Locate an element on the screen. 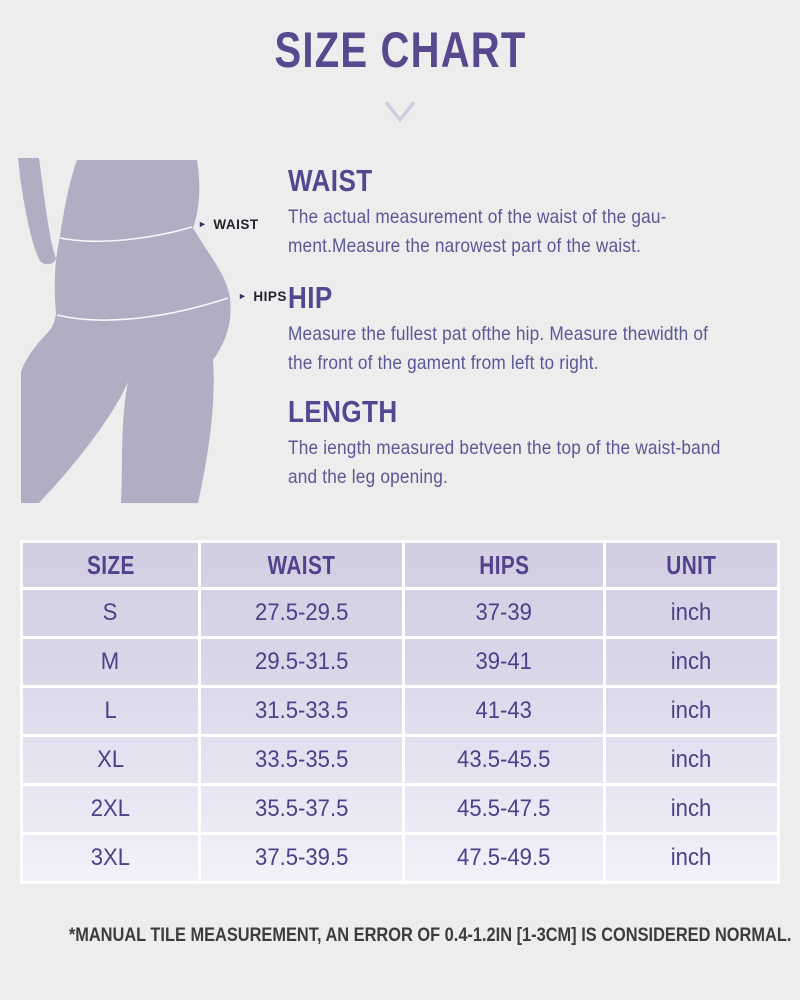 This screenshot has width=800, height=1000. waist-pointer-label: ► WAIST is located at coordinates (228, 224).